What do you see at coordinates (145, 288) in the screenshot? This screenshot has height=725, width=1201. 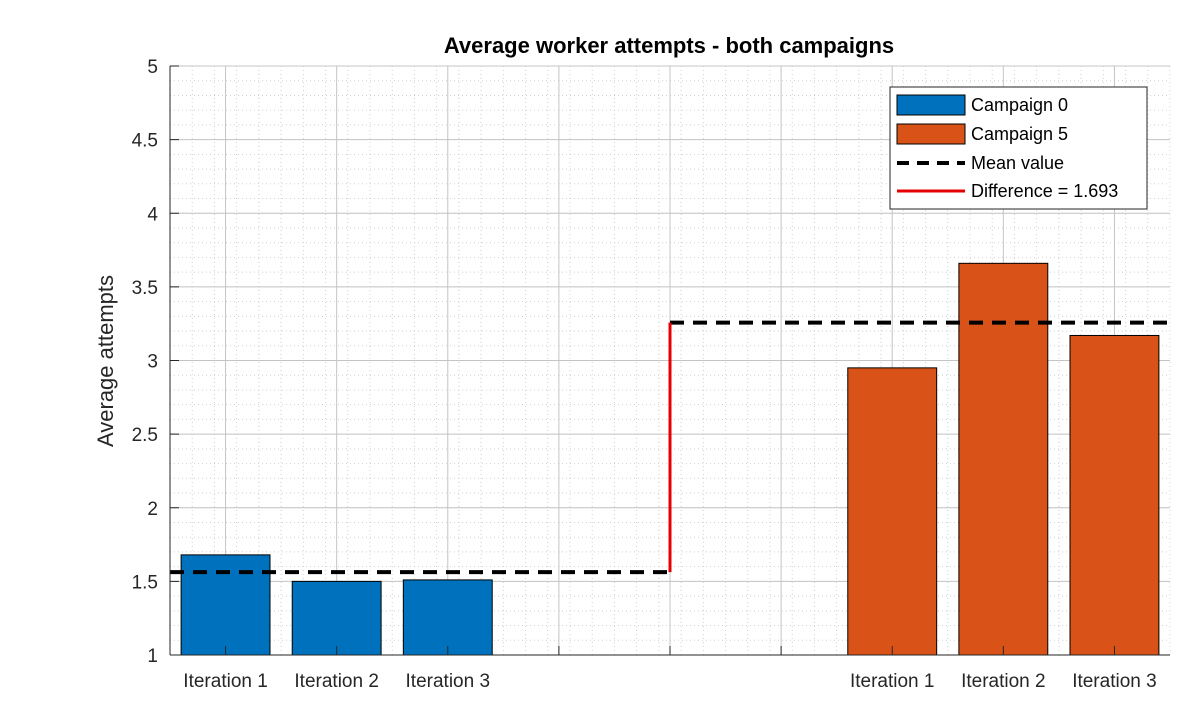 I see `y-tick-label: 3.5` at bounding box center [145, 288].